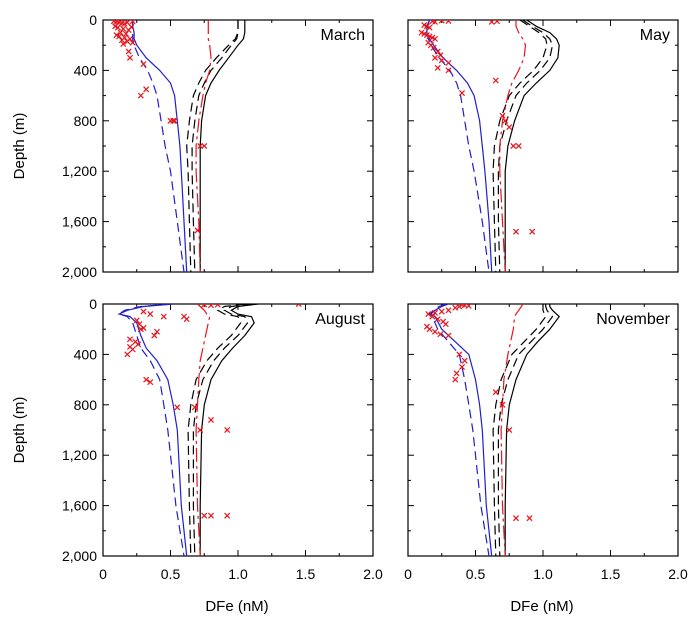 The width and height of the screenshot is (693, 624). What do you see at coordinates (93, 304) in the screenshot?
I see `y-tick-label: 0` at bounding box center [93, 304].